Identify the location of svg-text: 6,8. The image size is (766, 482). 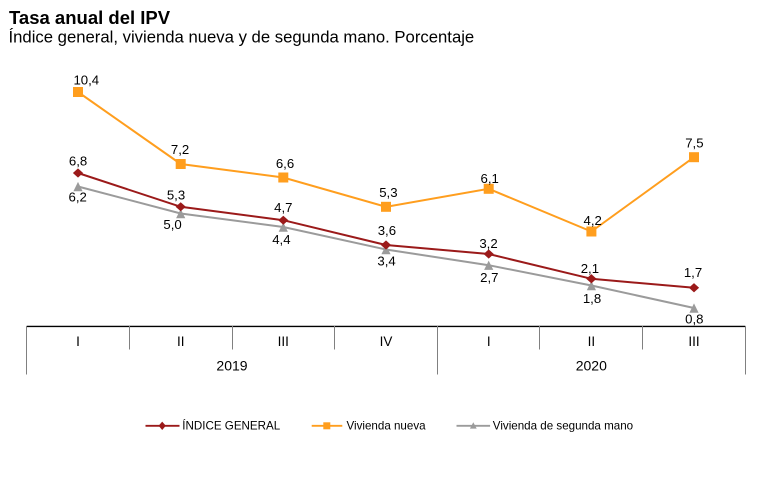
(78, 161).